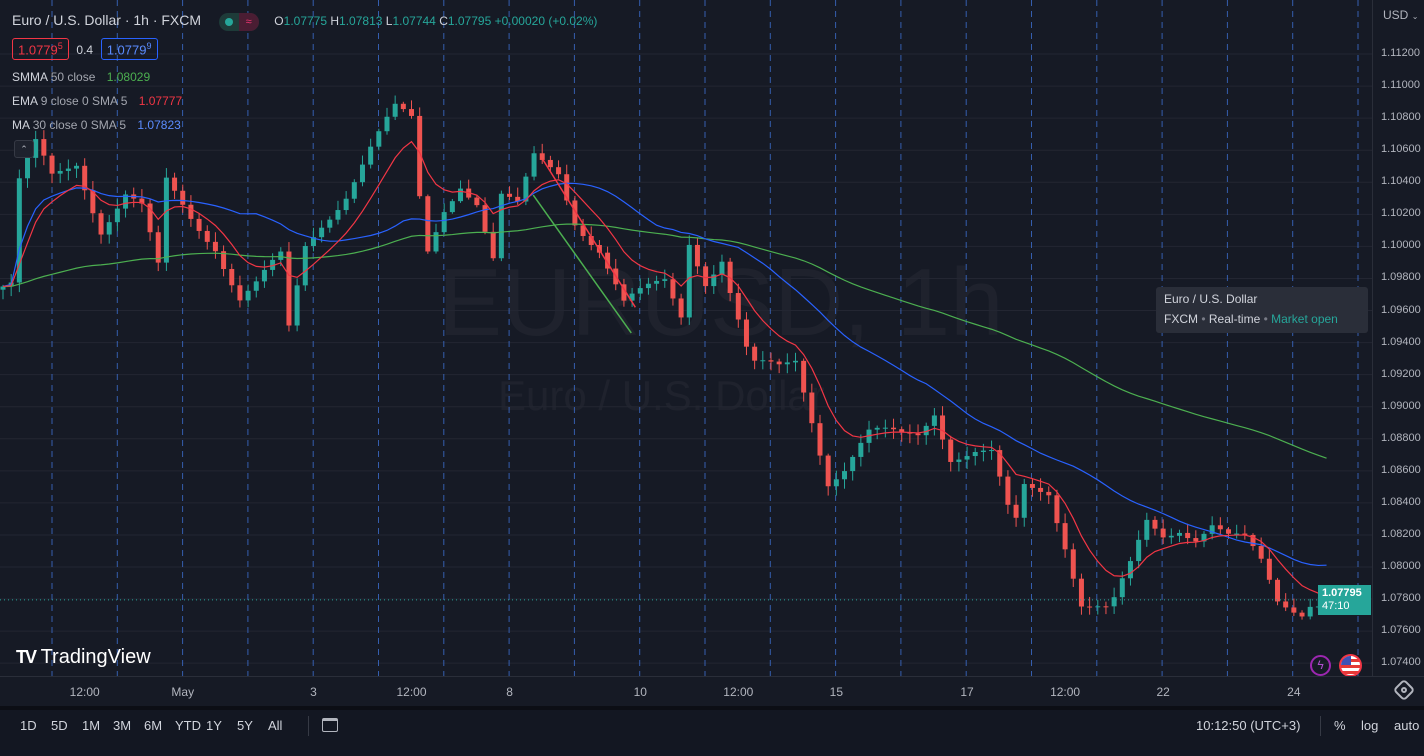 The width and height of the screenshot is (1424, 756). Describe the element at coordinates (1404, 690) in the screenshot. I see `chart-settings-gear-icon` at that location.